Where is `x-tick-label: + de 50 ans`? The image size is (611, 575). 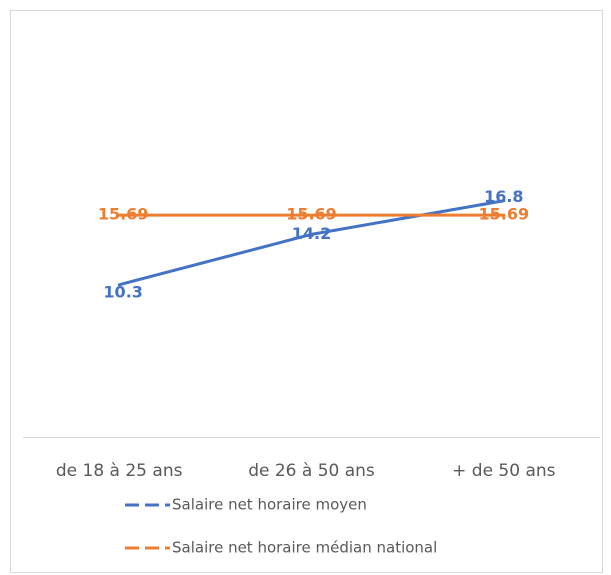
x-tick-label: + de 50 ans is located at coordinates (504, 471).